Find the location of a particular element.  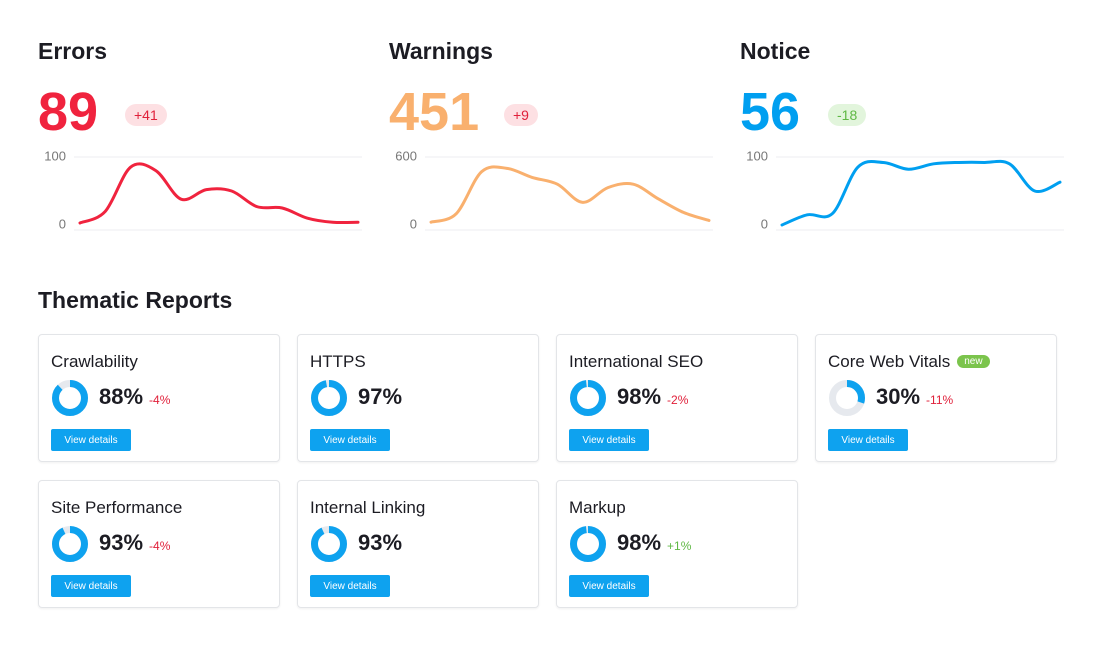

percent: 30% is located at coordinates (898, 396).